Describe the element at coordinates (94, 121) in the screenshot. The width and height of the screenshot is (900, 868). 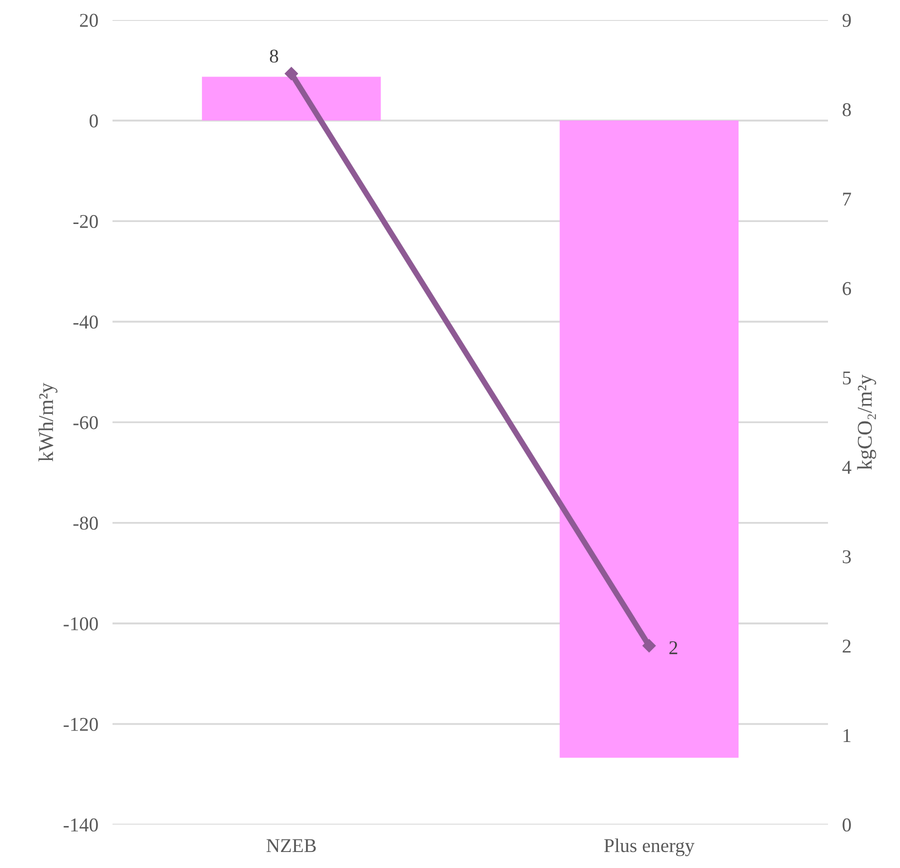
I see `y-tick-label: 0` at that location.